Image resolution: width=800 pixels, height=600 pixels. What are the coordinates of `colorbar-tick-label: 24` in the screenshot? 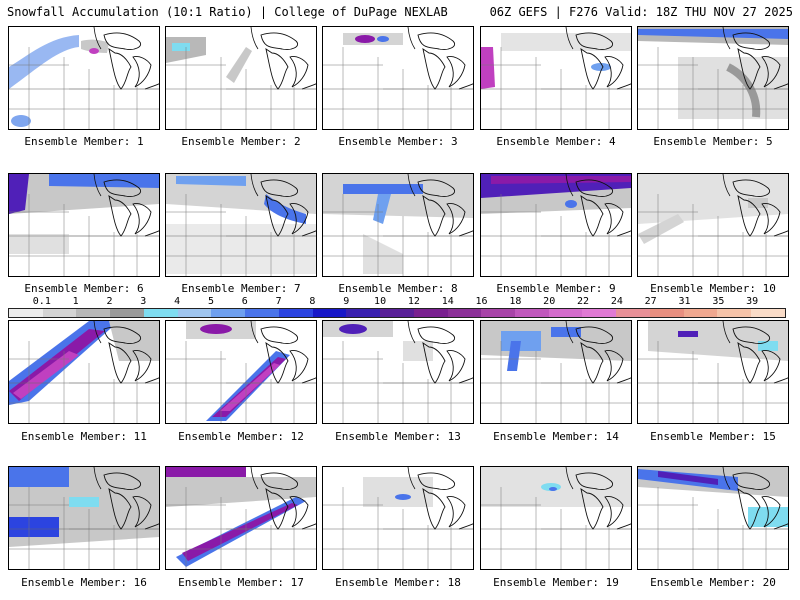 It's located at (616, 301).